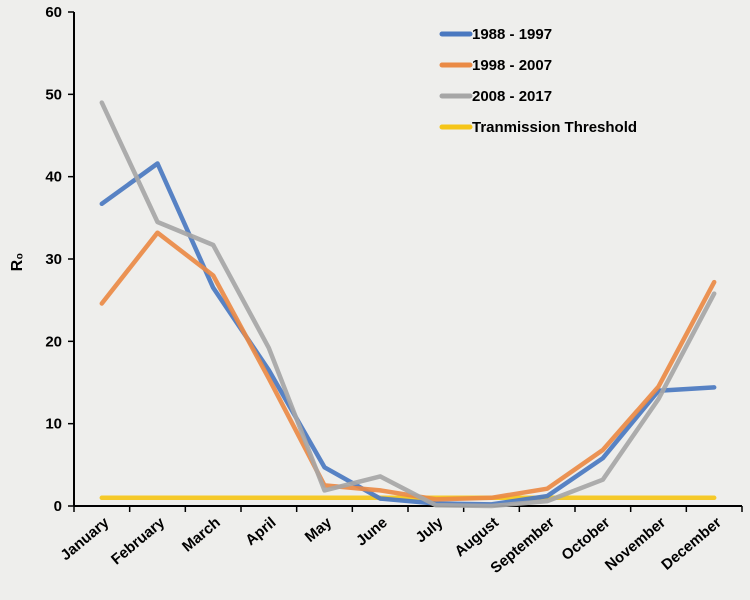 The width and height of the screenshot is (750, 600). I want to click on y-axis: 0 10 20 30 40 50 60, so click(60, 259).